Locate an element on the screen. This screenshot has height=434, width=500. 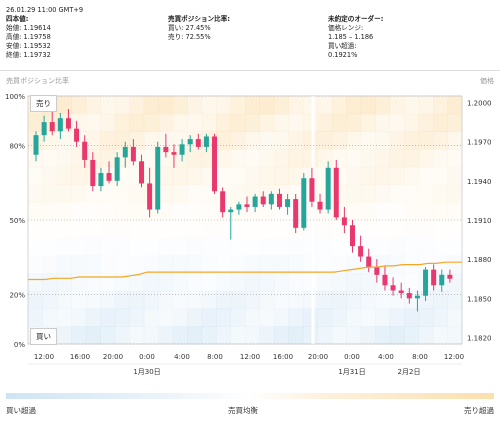
legend-buy-excess: 買い超過 is located at coordinates (21, 410).